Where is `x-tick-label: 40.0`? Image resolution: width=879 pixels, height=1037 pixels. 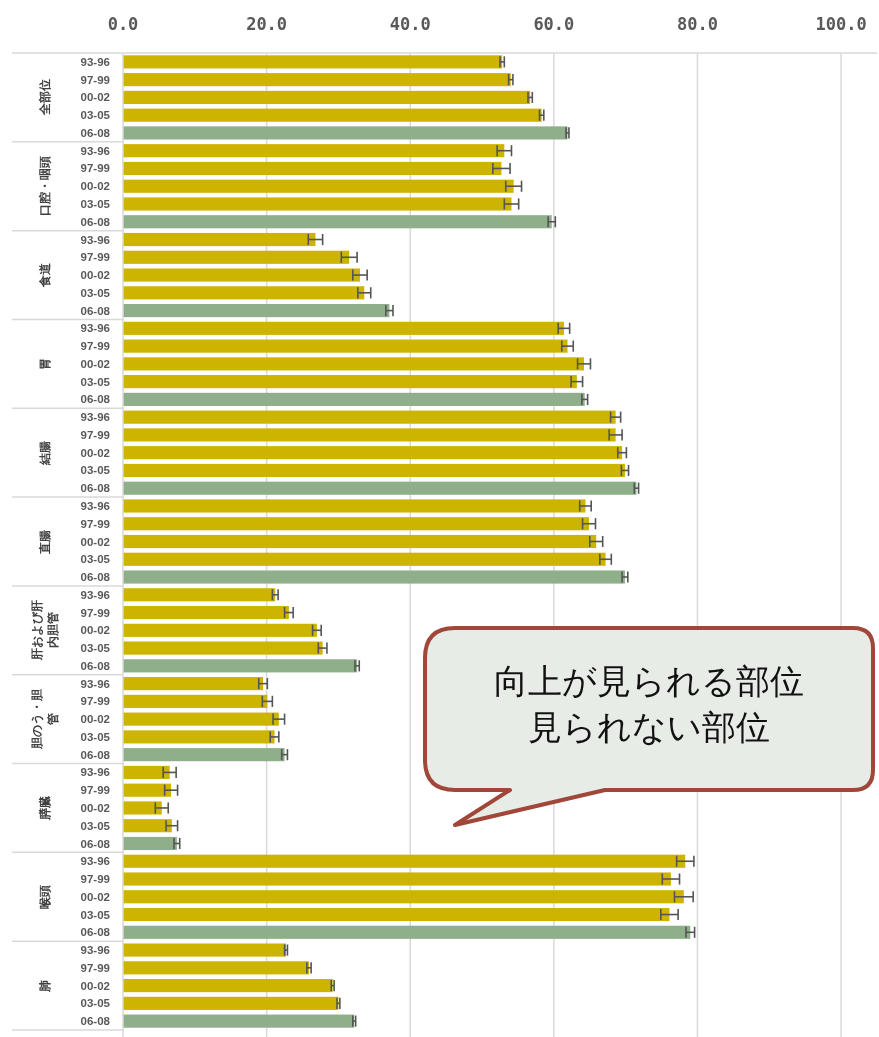 x-tick-label: 40.0 is located at coordinates (410, 24).